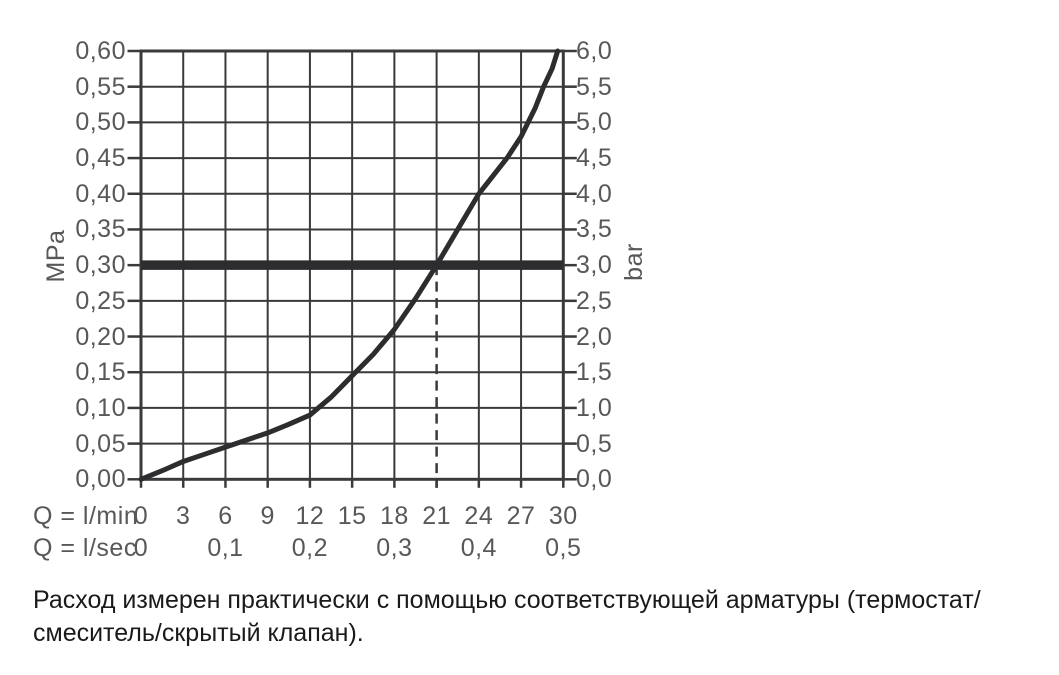 Image resolution: width=1059 pixels, height=675 pixels. What do you see at coordinates (634, 262) in the screenshot?
I see `y-axis-right-unit-label: bar` at bounding box center [634, 262].